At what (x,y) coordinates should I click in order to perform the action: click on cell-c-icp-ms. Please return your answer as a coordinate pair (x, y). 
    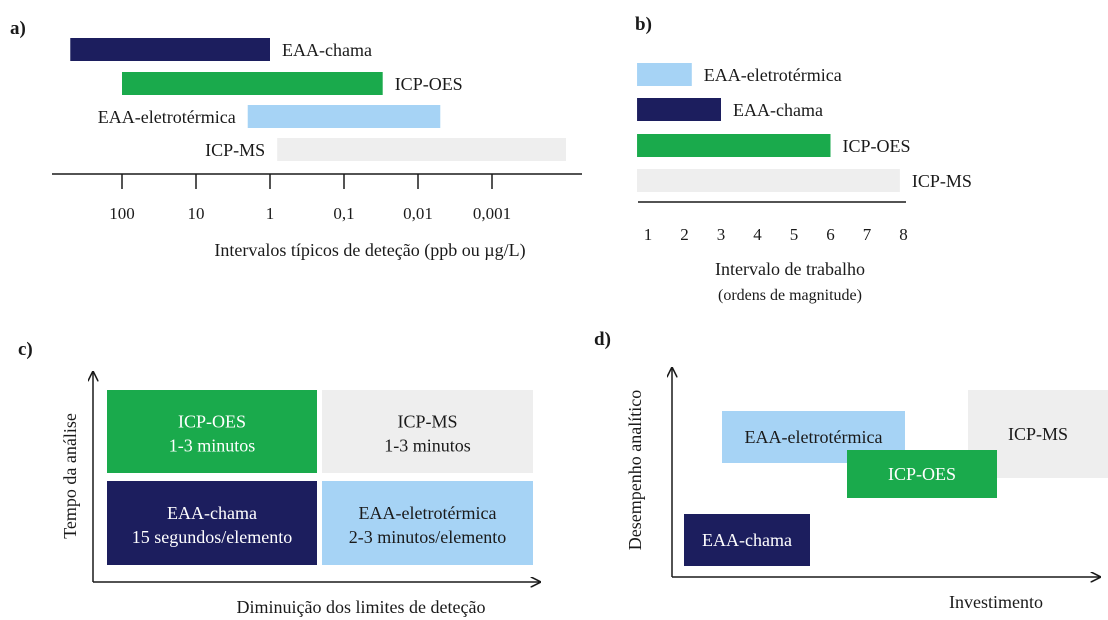
    Looking at the image, I should click on (427, 431).